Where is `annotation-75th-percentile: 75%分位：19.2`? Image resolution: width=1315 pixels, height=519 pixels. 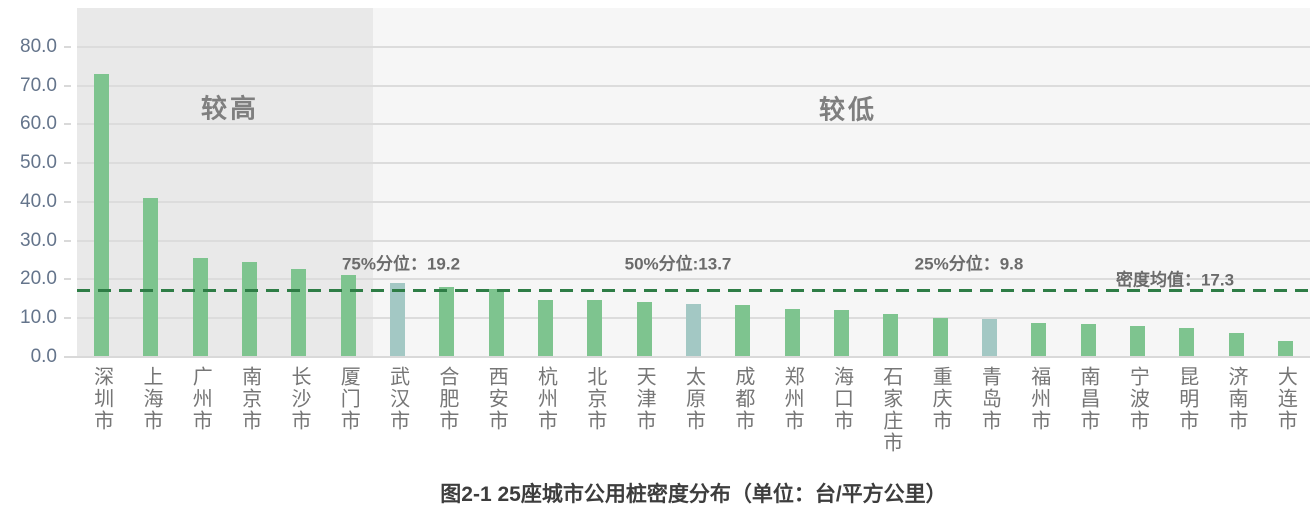 annotation-75th-percentile: 75%分位：19.2 is located at coordinates (401, 264).